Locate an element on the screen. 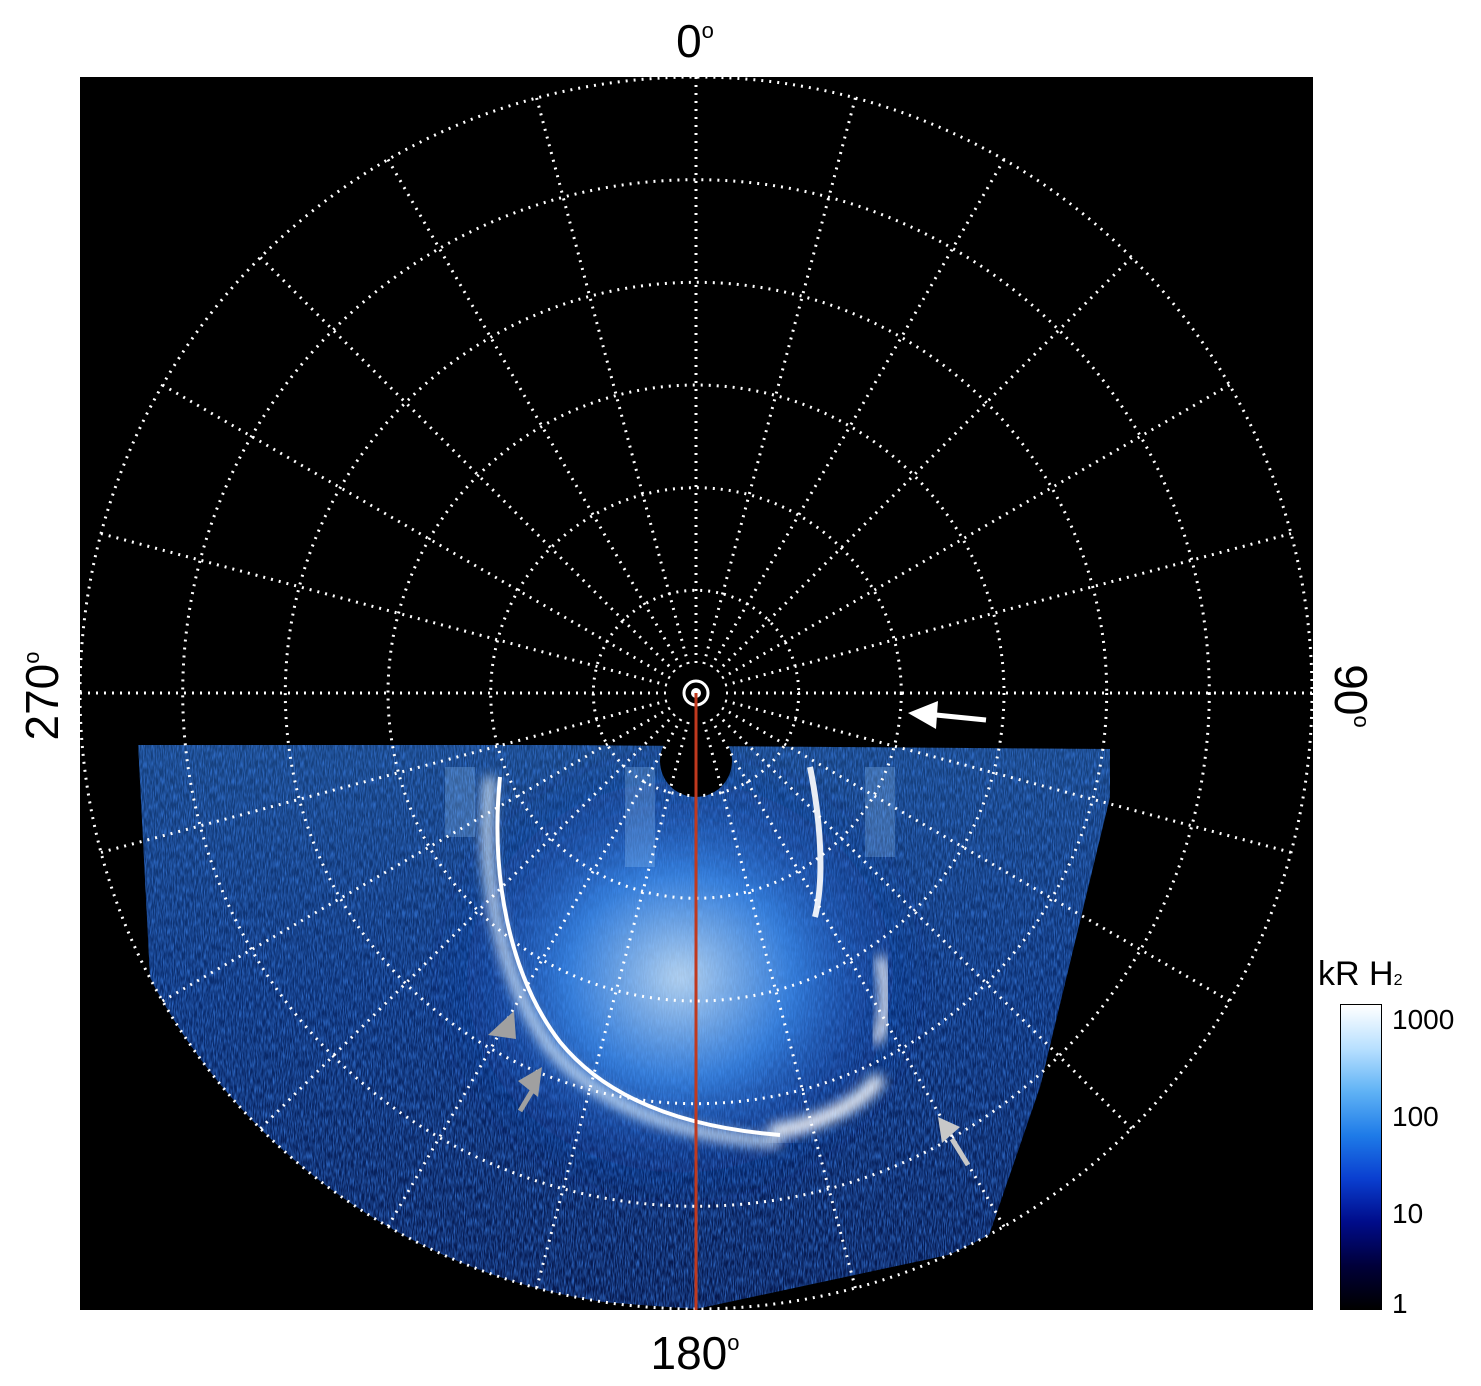  colorbar is located at coordinates (1361, 1157).